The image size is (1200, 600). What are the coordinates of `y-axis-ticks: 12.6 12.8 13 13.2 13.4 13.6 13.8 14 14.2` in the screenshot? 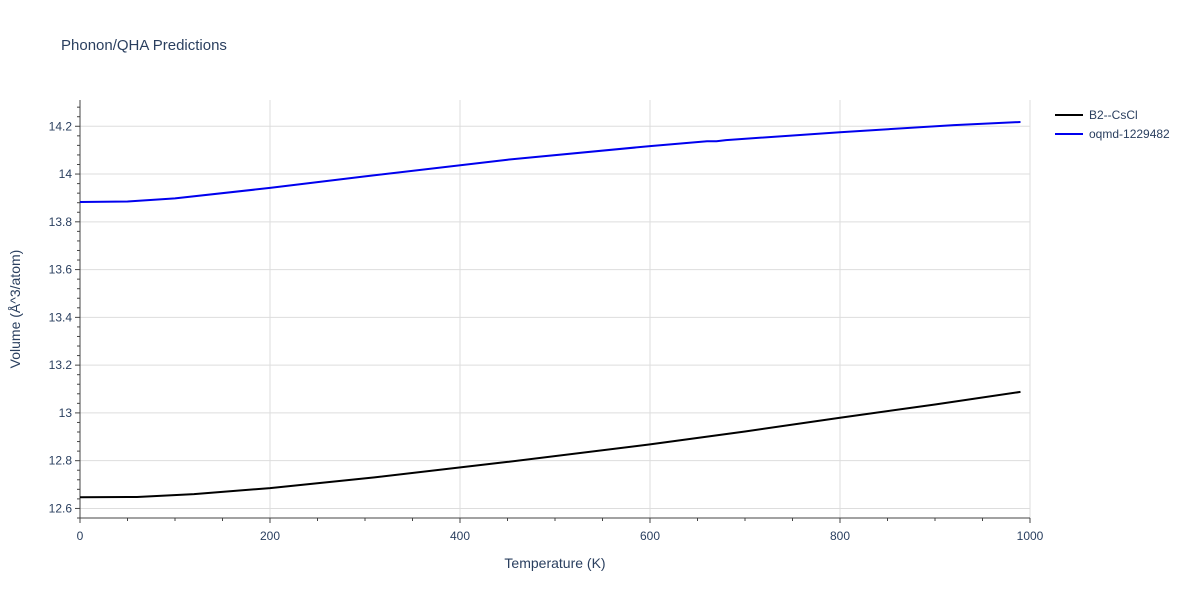 It's located at (64, 312).